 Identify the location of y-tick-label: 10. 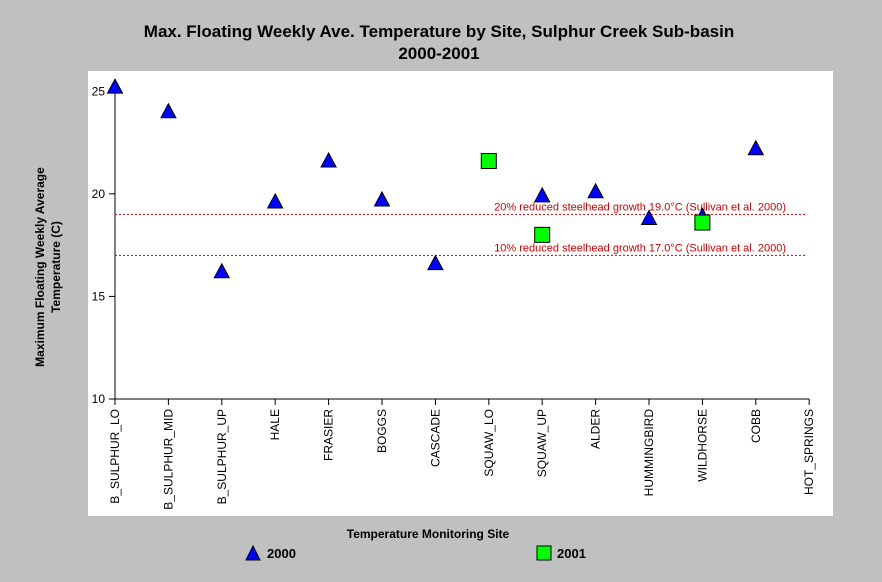
(99, 399).